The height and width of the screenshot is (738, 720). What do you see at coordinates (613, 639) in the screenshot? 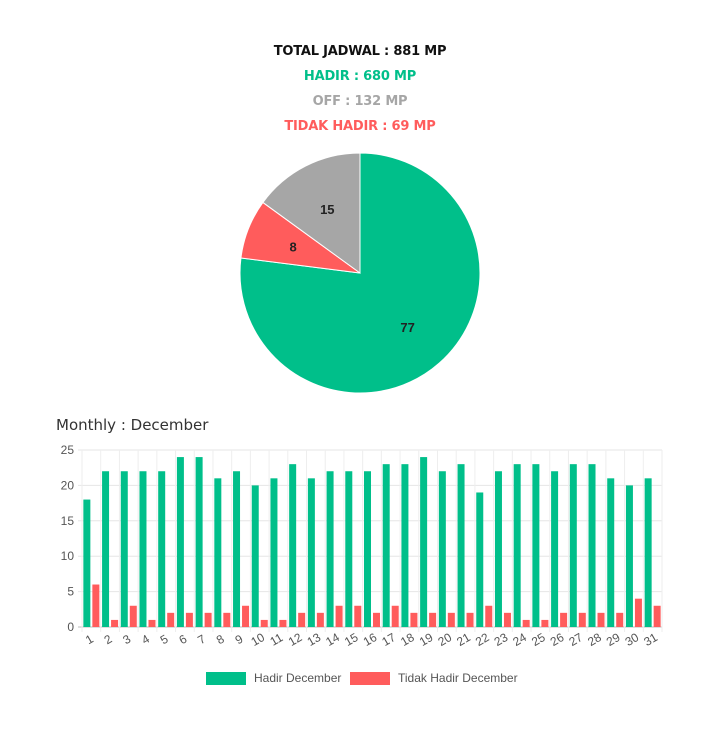
I see `x-tick-label: 29` at bounding box center [613, 639].